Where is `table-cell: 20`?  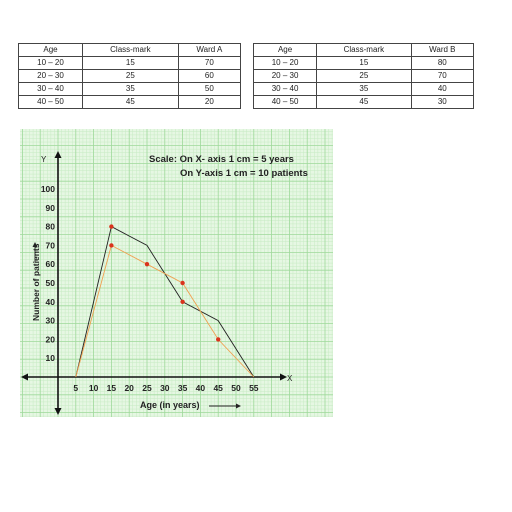
table-cell: 20 is located at coordinates (209, 102).